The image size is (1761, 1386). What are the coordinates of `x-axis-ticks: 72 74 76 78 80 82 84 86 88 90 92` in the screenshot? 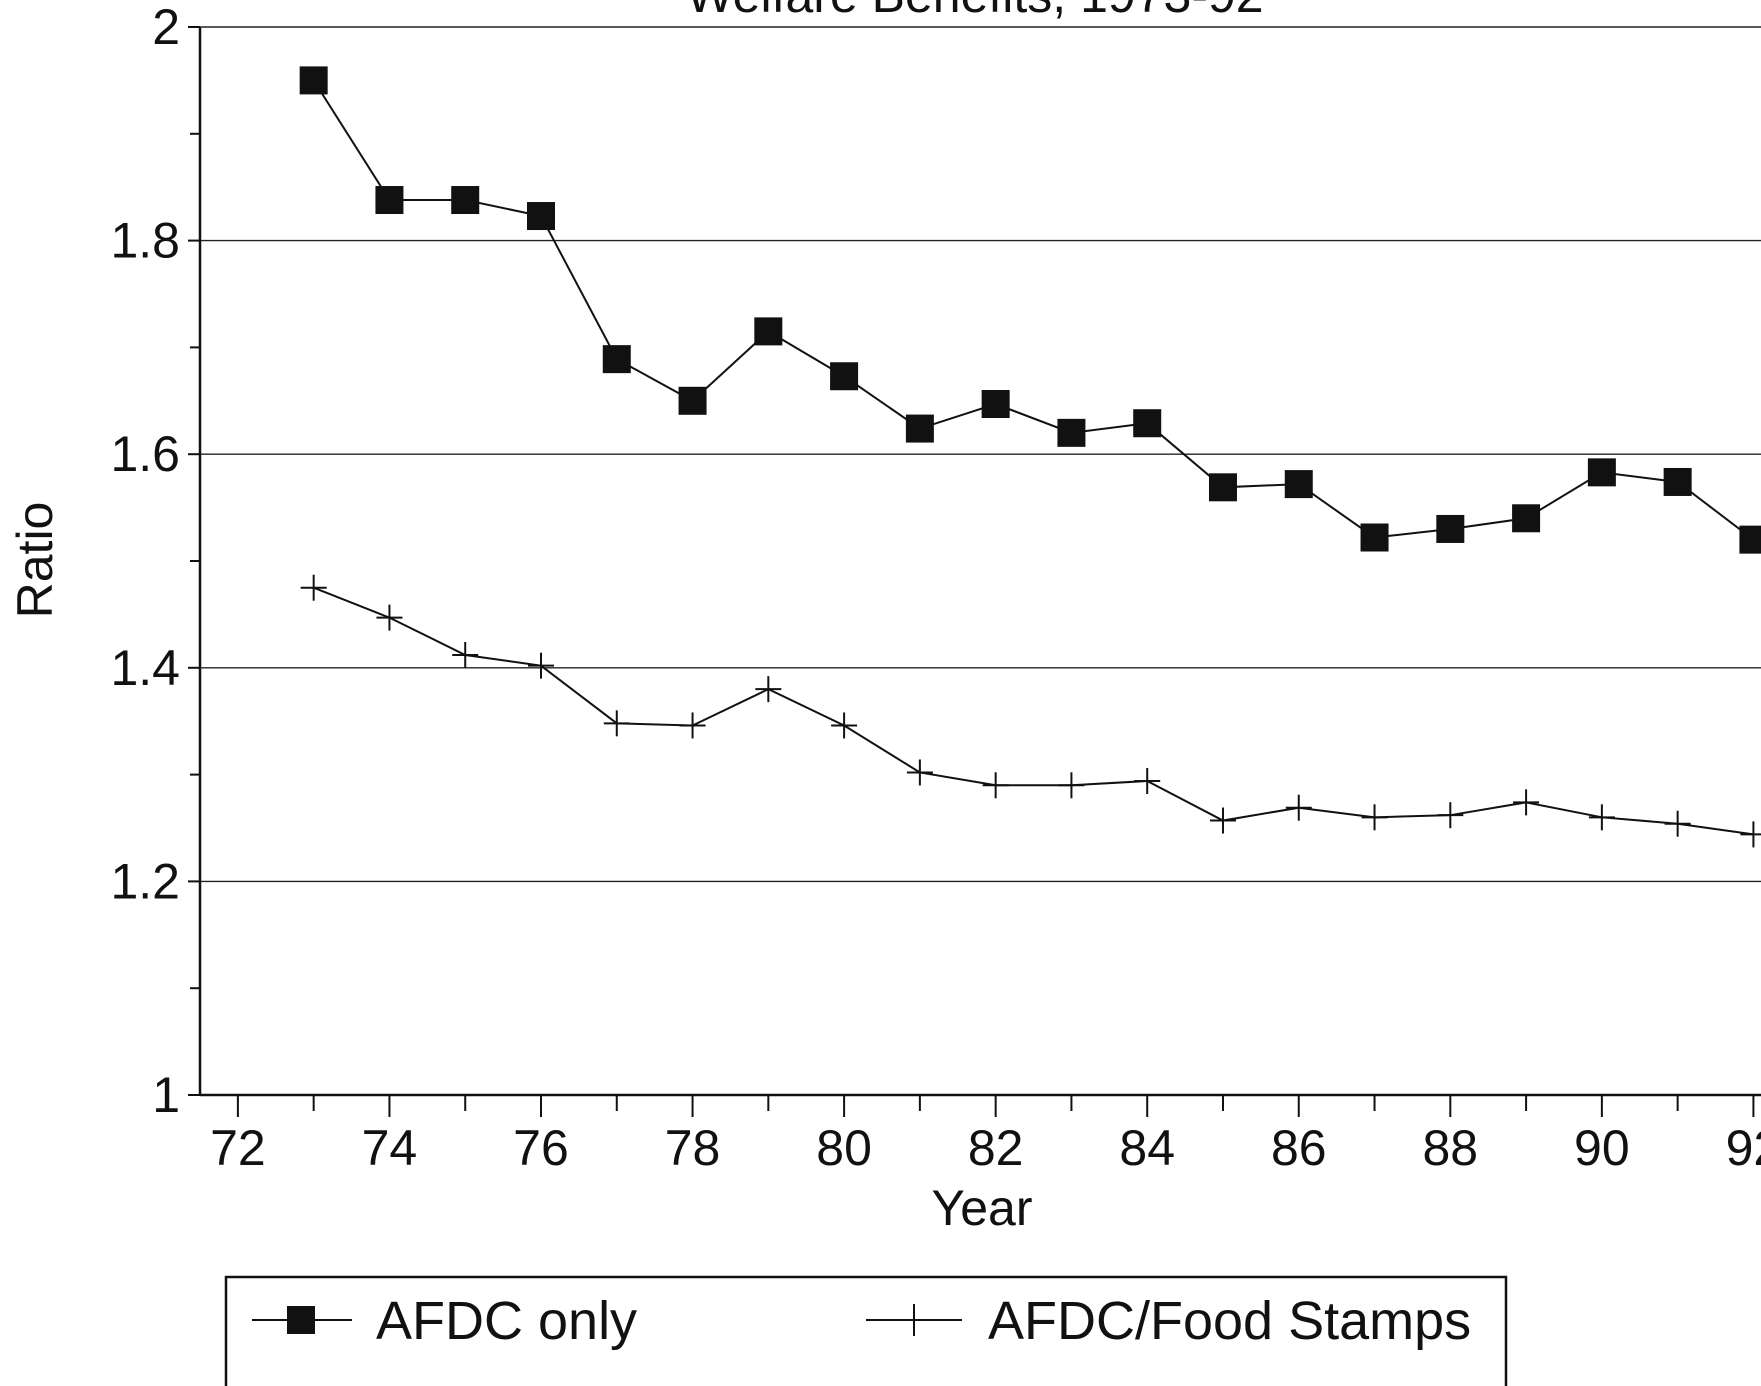 It's located at (985, 1135).